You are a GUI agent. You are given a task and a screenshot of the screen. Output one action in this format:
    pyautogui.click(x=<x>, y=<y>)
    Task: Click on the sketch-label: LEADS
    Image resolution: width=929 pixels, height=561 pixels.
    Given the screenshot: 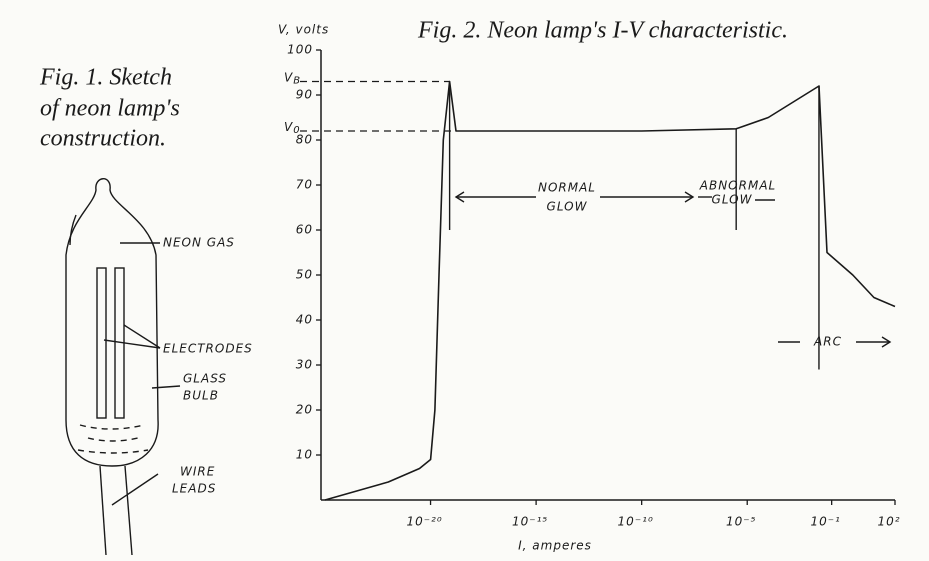 What is the action you would take?
    pyautogui.click(x=194, y=489)
    